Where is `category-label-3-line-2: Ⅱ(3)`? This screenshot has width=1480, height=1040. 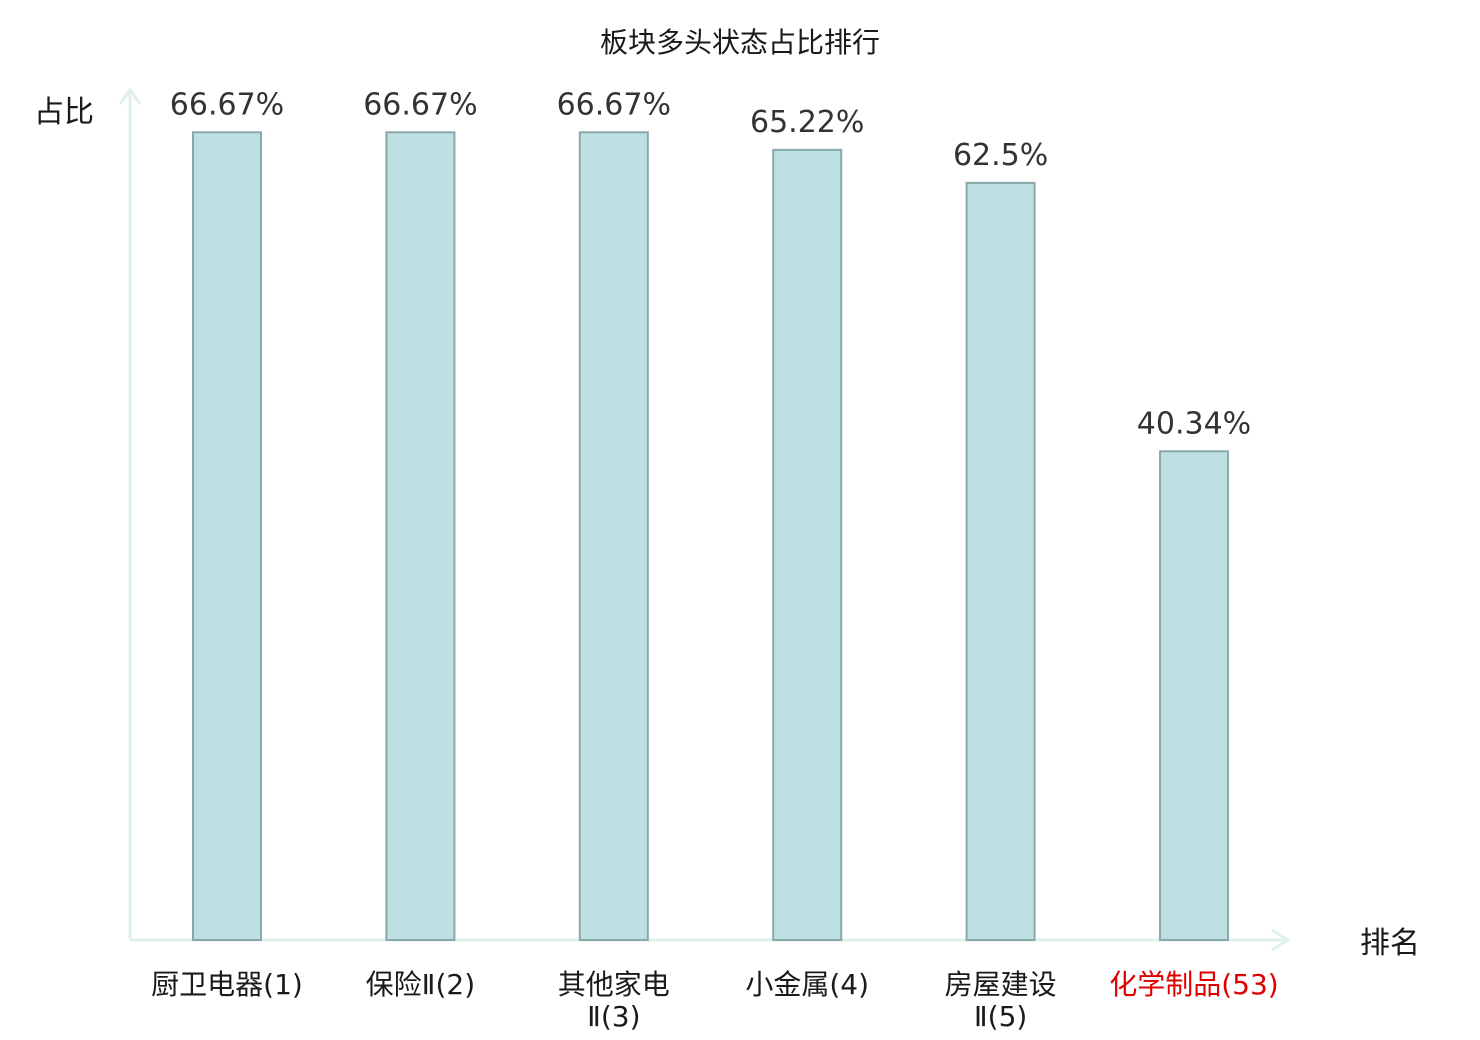
category-label-3-line-2: Ⅱ(3) is located at coordinates (613, 1016).